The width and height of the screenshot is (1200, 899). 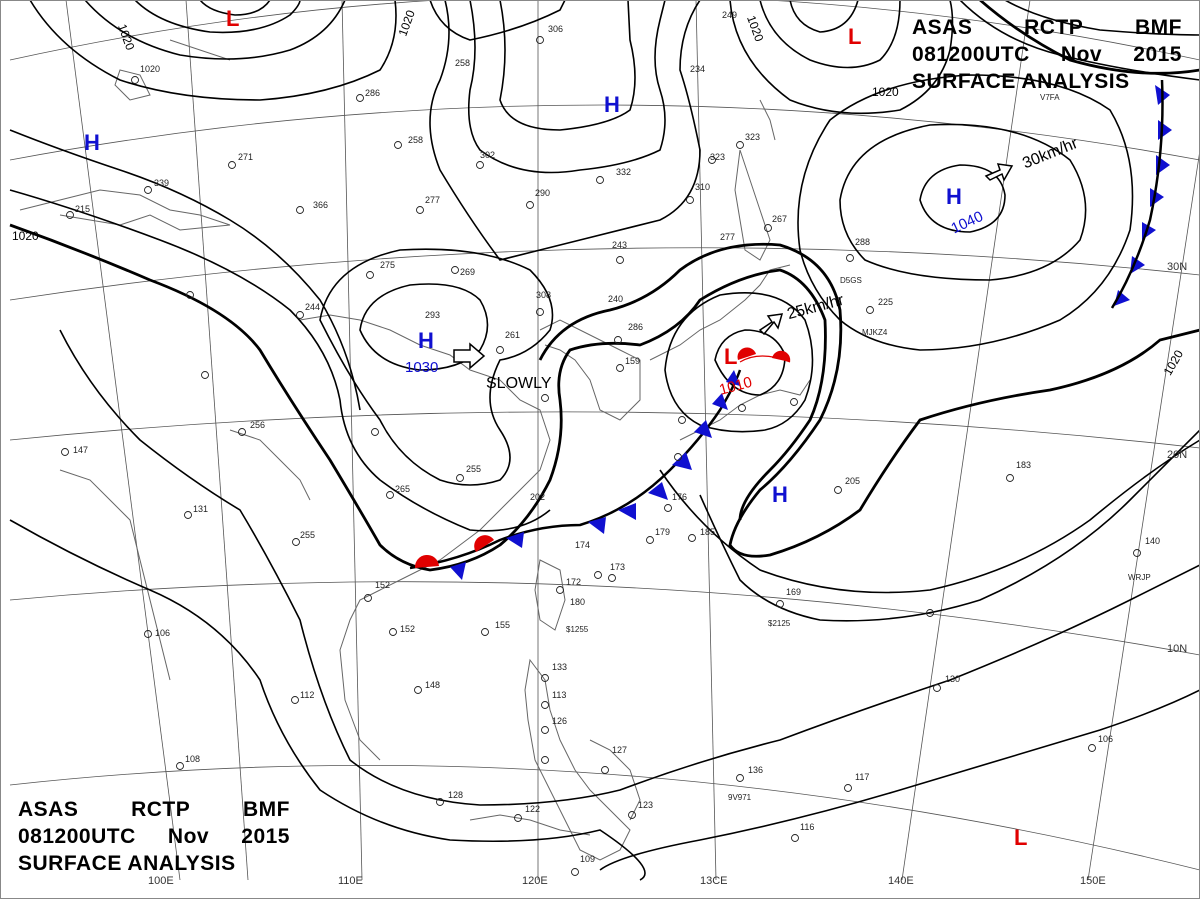 What do you see at coordinates (662, 532) in the screenshot?
I see `svg-text: 179` at bounding box center [662, 532].